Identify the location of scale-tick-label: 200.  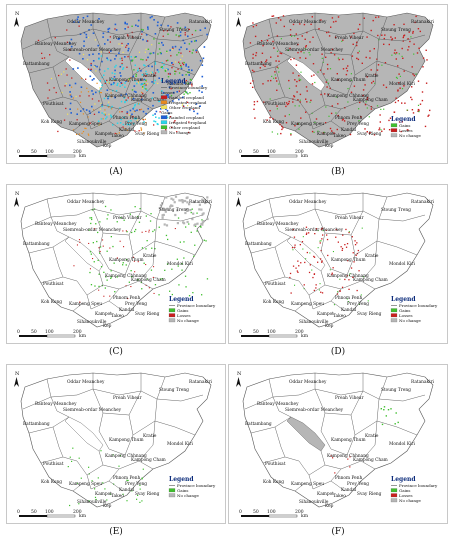
(77, 332).